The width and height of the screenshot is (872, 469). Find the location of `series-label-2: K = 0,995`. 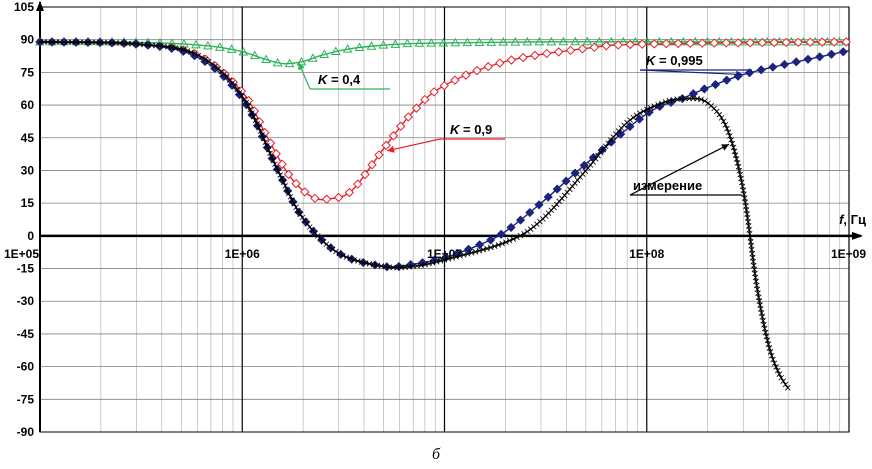

series-label-2: K = 0,995 is located at coordinates (695, 65).